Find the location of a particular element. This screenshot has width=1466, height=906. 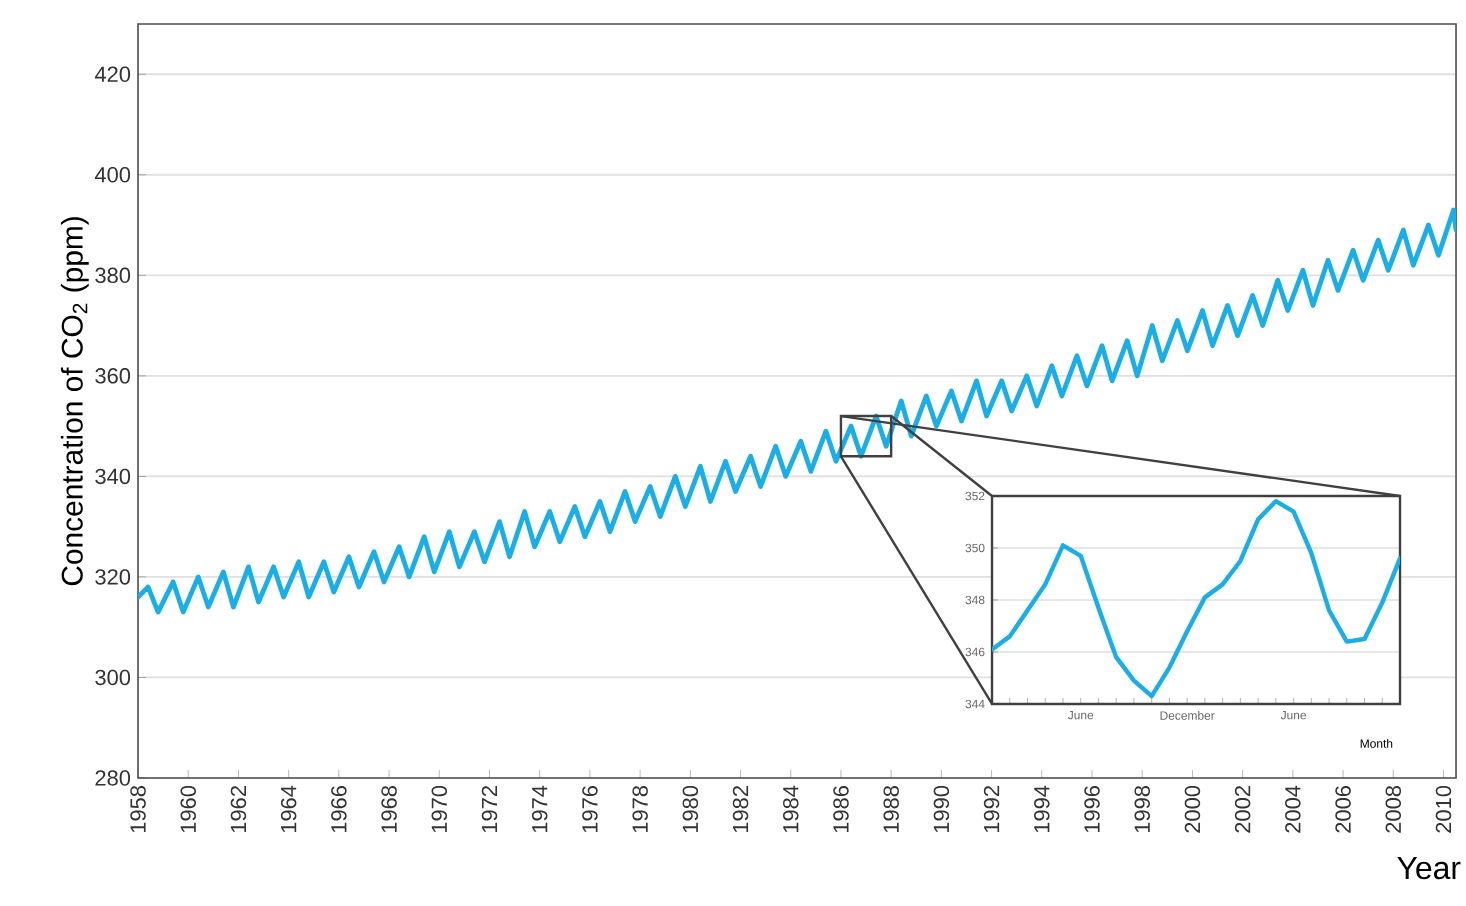

x-tick-label: 1984 is located at coordinates (791, 809).